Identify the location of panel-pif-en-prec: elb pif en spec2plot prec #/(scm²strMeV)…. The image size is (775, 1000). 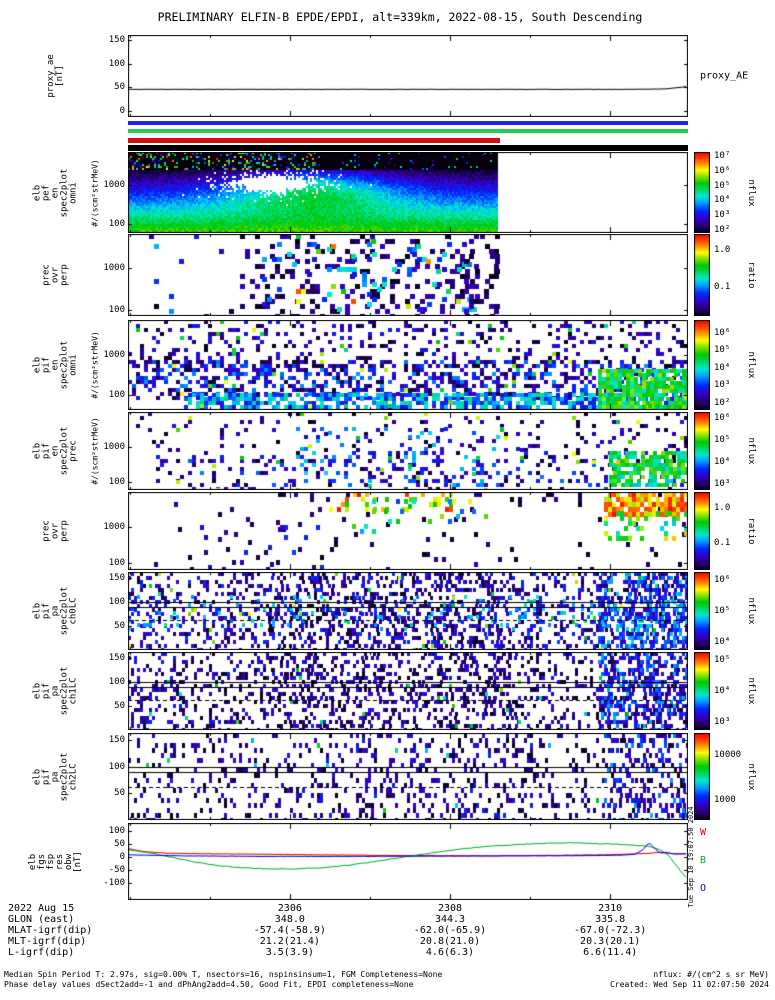
(387, 451).